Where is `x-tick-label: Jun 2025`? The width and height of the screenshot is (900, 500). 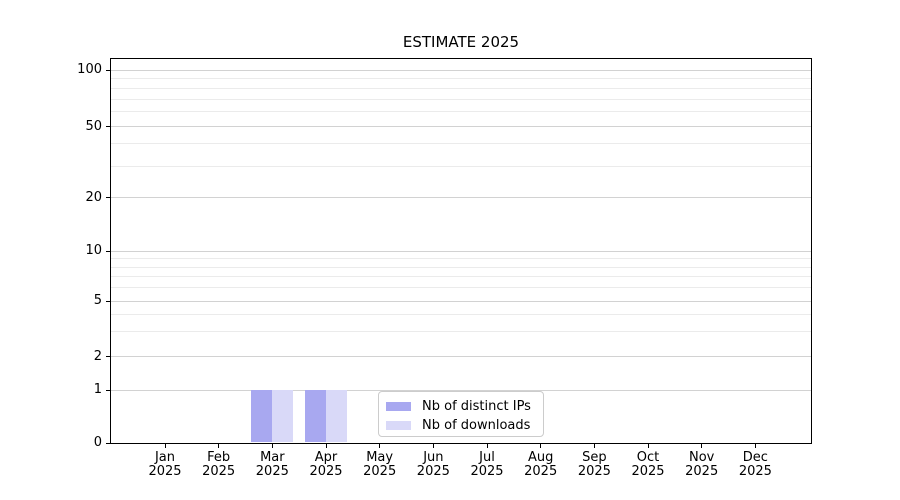
x-tick-label: Jun 2025 is located at coordinates (433, 465).